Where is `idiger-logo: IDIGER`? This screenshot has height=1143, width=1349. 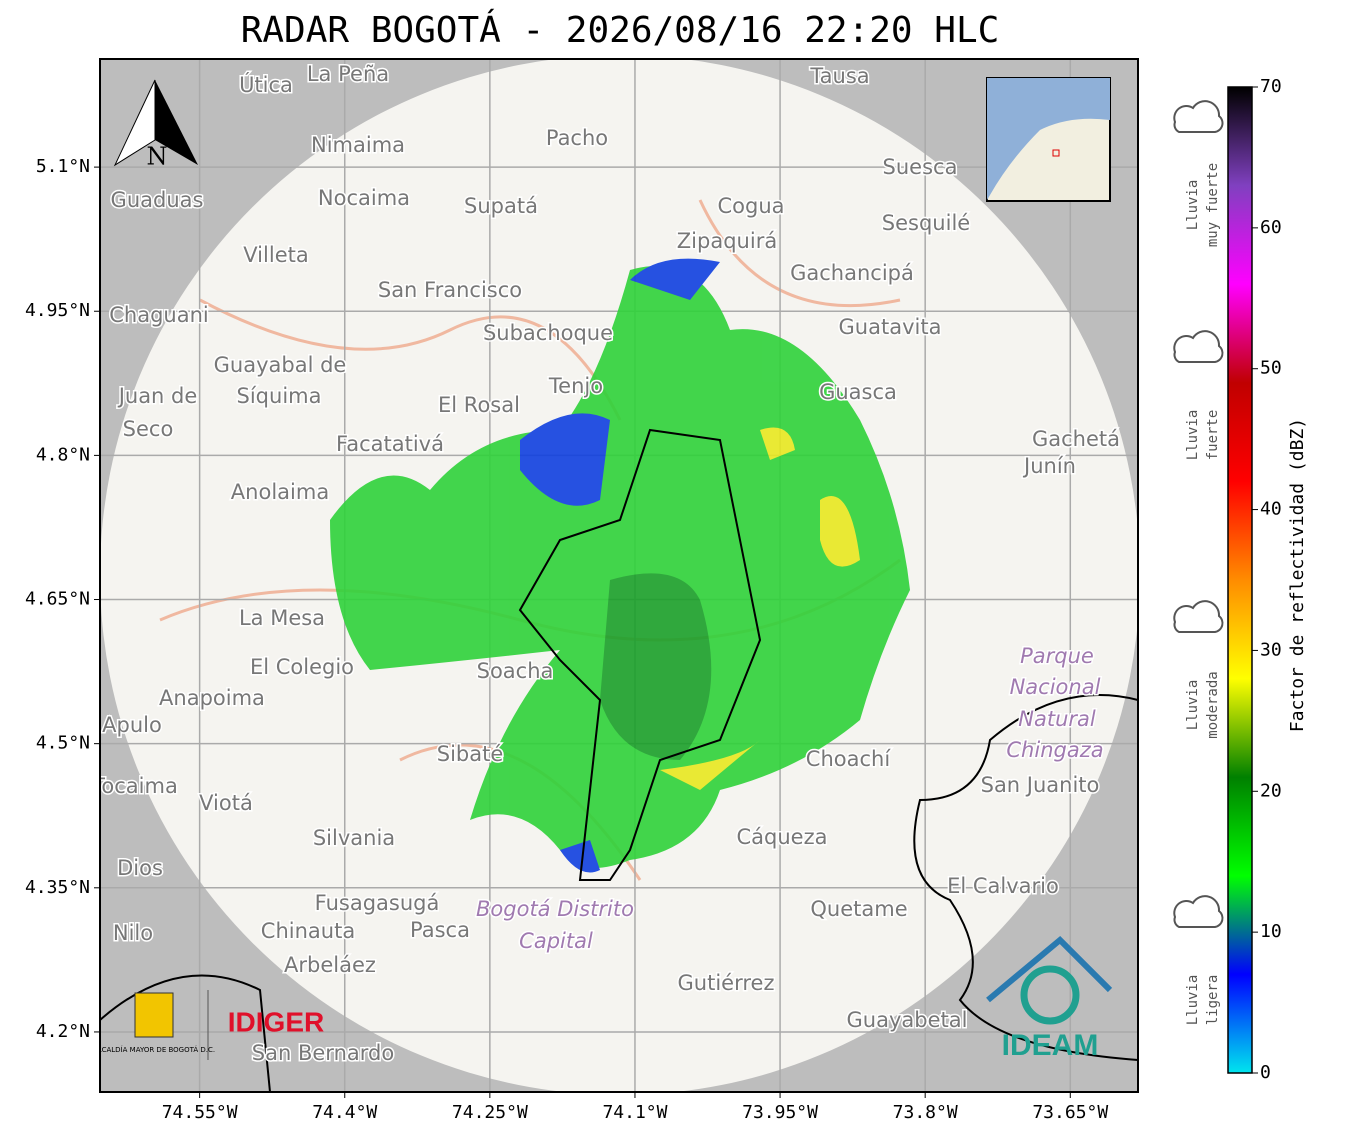 idiger-logo: IDIGER is located at coordinates (276, 1021).